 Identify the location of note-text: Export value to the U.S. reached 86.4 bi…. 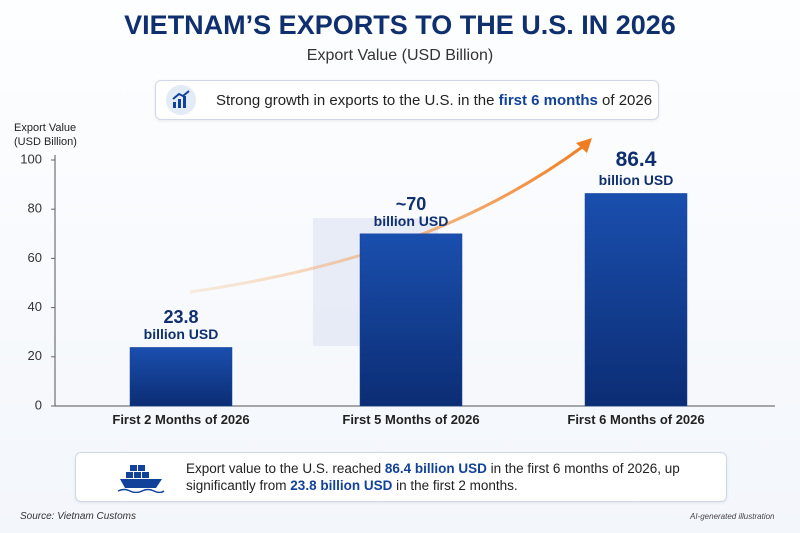
(446, 477).